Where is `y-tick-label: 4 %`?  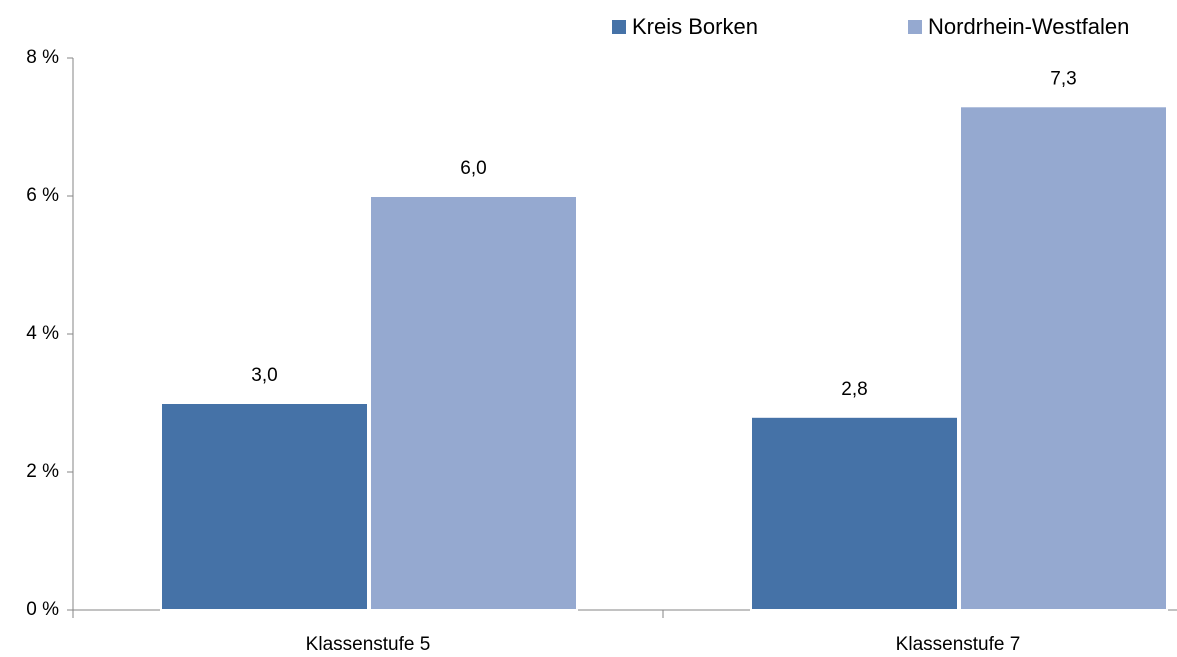 y-tick-label: 4 % is located at coordinates (42, 333).